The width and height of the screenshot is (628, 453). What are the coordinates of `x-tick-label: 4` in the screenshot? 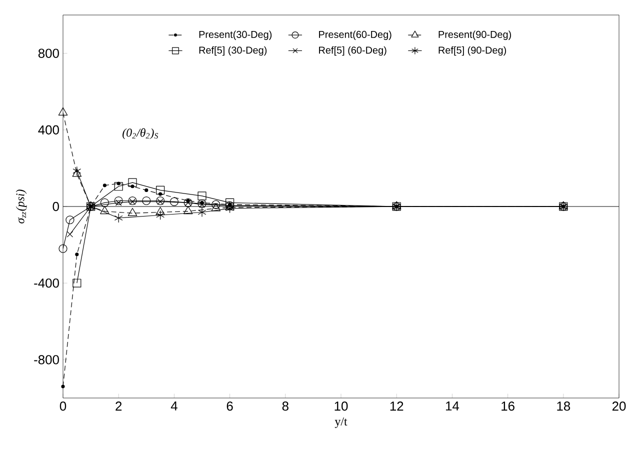 It's located at (174, 406).